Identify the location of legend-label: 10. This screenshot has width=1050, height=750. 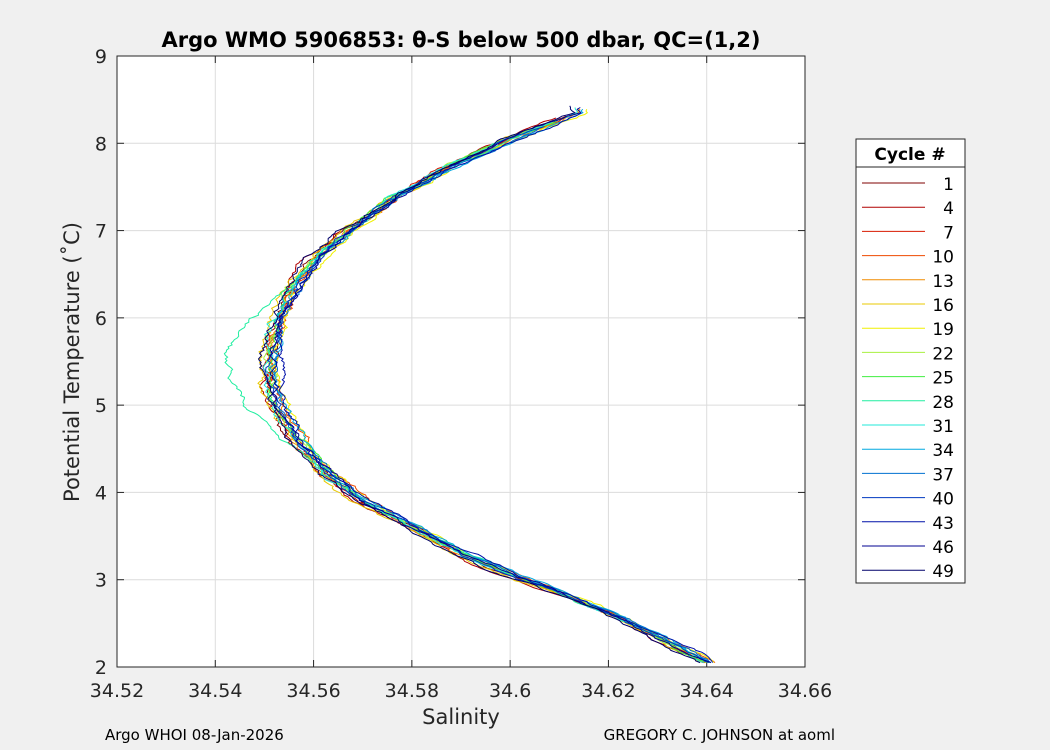
(943, 258).